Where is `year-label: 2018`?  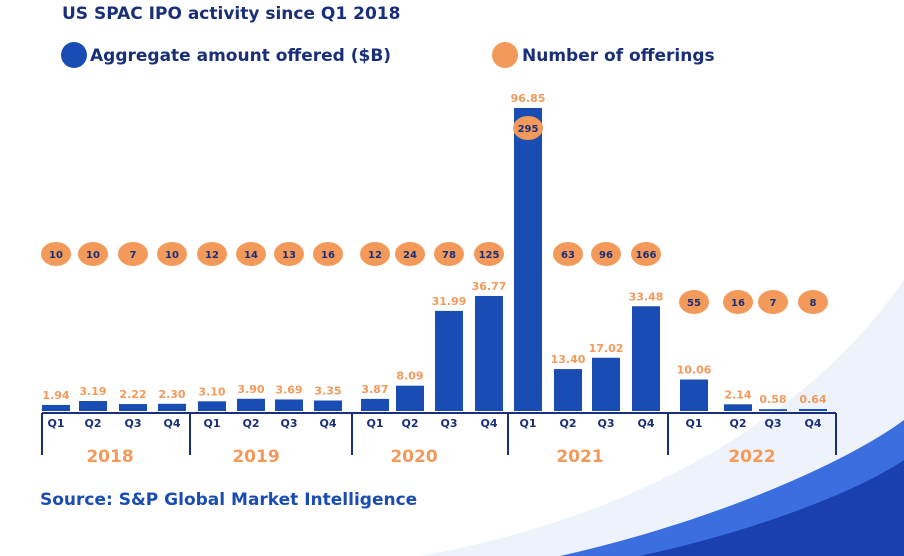
year-label: 2018 is located at coordinates (109, 457).